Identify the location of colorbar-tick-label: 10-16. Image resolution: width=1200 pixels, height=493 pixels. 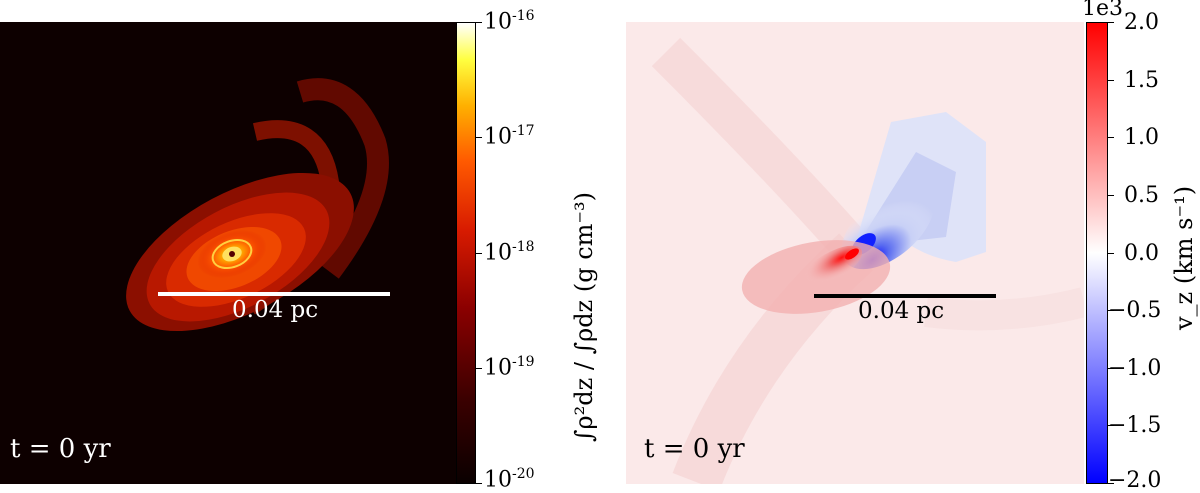
(509, 21).